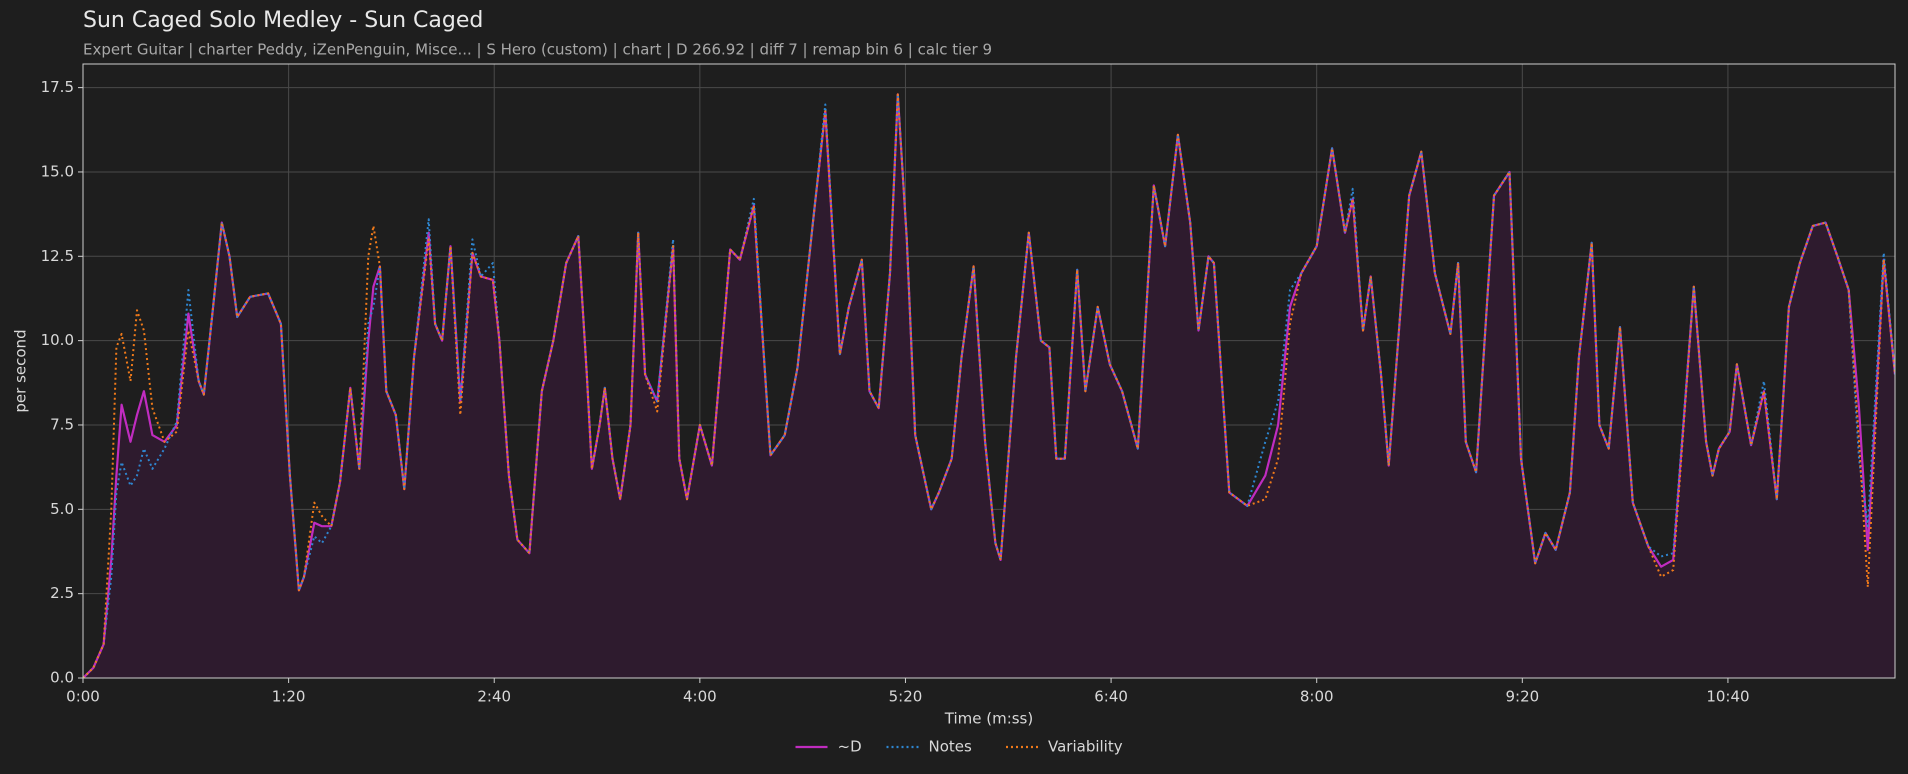  What do you see at coordinates (906, 697) in the screenshot?
I see `x-tick-label: 5:20` at bounding box center [906, 697].